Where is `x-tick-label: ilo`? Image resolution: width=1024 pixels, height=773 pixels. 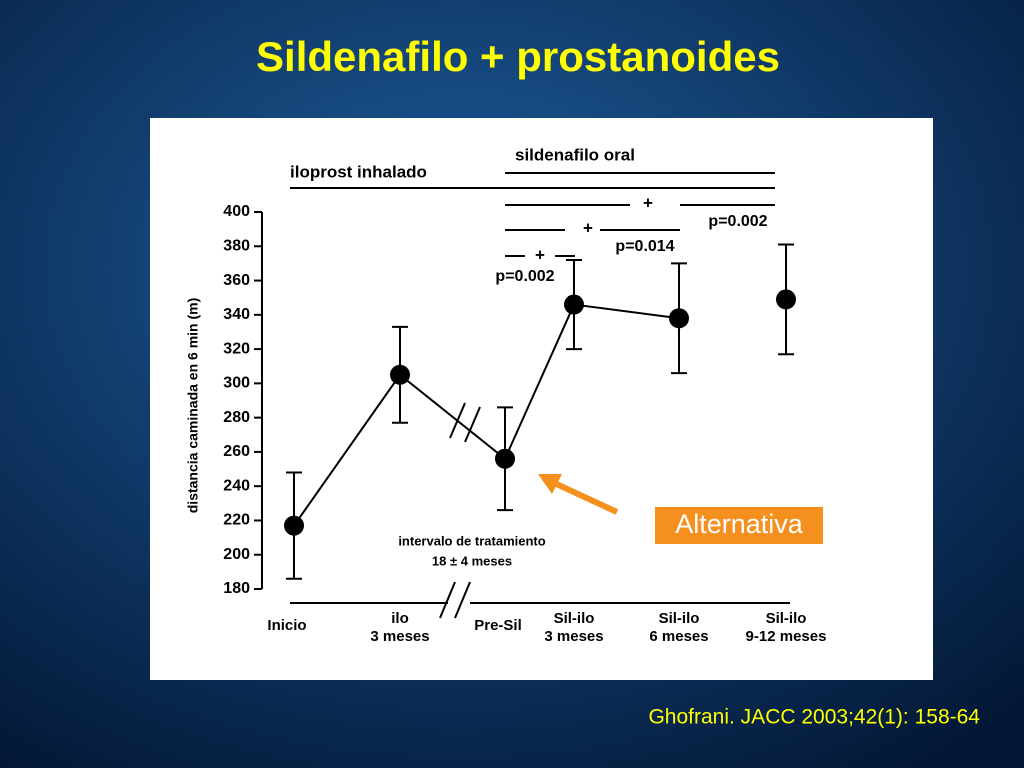
x-tick-label: ilo is located at coordinates (400, 618).